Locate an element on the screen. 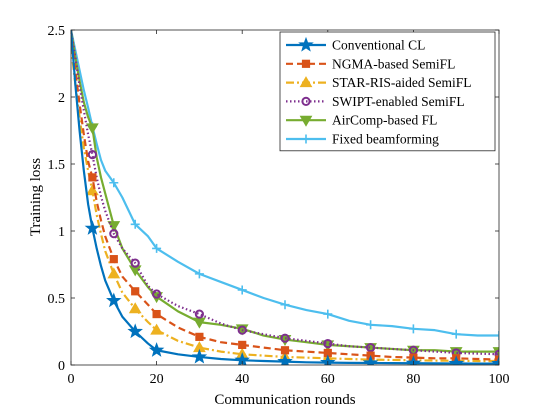  legend-item: NGMA-based SemiFL is located at coordinates (370, 63).